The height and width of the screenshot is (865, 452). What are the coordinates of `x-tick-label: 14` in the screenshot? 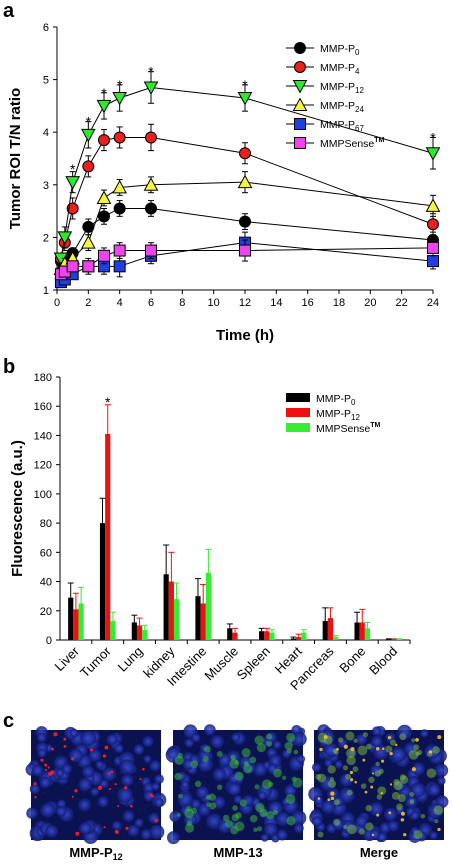 It's located at (276, 303).